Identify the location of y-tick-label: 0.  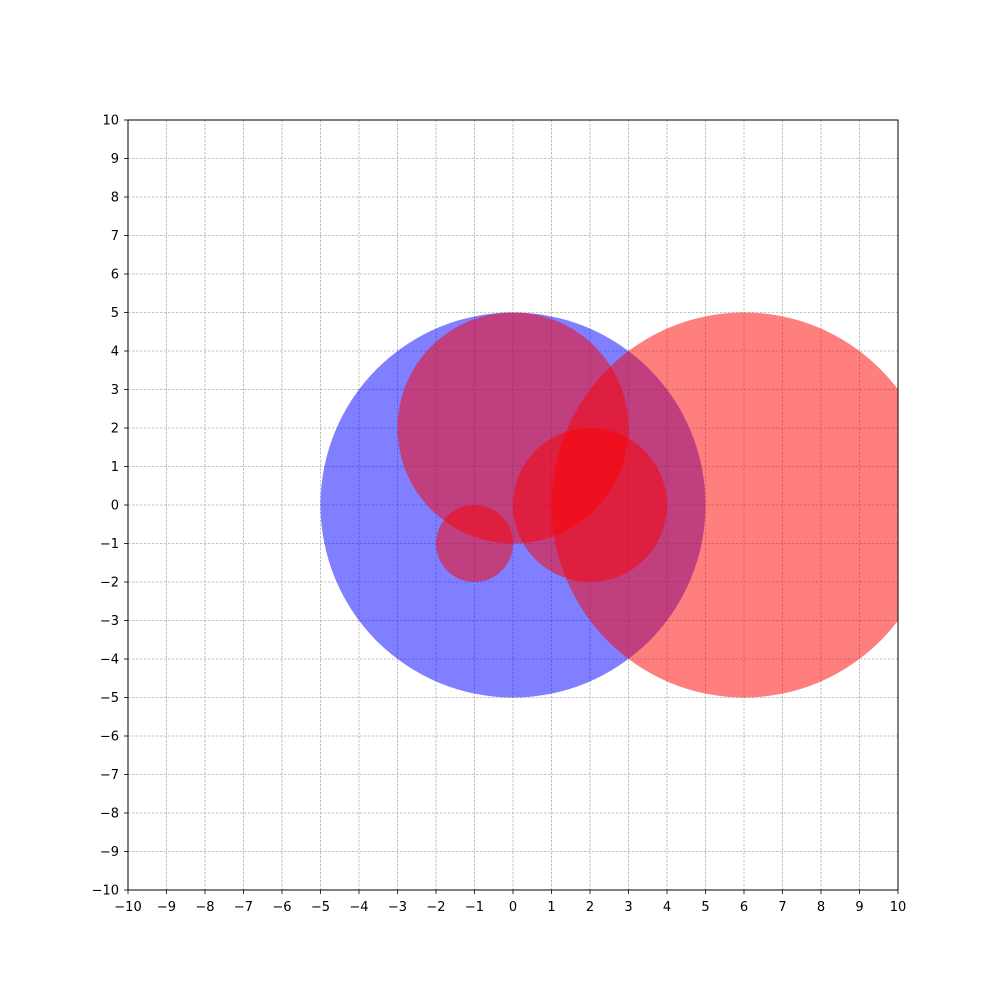
(115, 506).